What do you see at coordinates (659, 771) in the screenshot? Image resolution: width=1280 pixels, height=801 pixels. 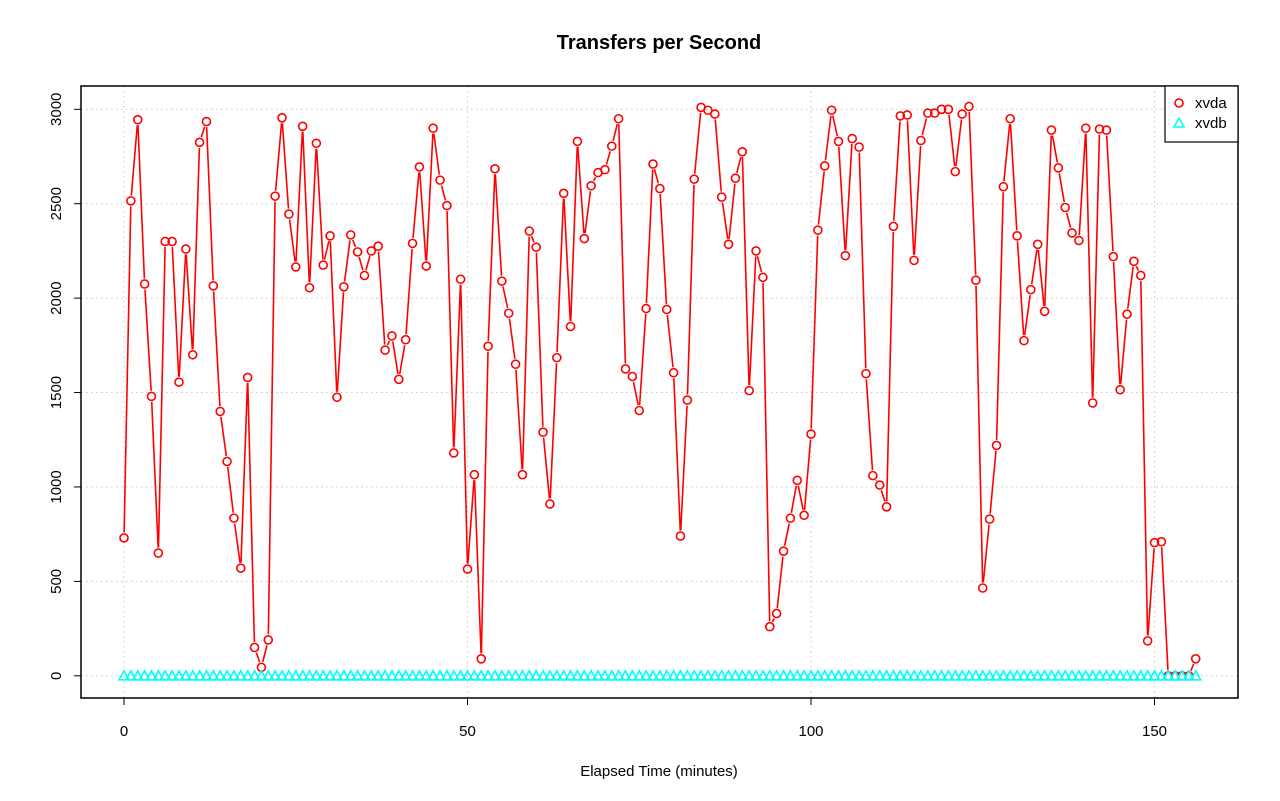 I see `x-axis-label: Elapsed Time (minutes)` at bounding box center [659, 771].